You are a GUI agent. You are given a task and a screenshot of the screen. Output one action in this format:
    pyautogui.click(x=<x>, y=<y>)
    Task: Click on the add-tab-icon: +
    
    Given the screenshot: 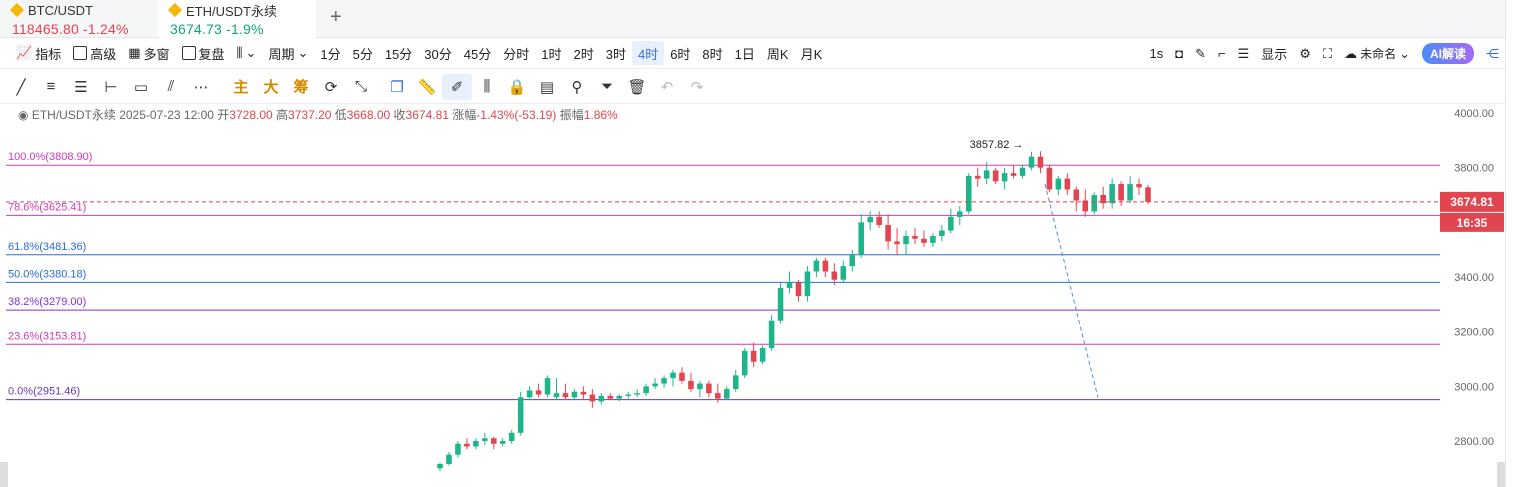 What is the action you would take?
    pyautogui.click(x=336, y=17)
    